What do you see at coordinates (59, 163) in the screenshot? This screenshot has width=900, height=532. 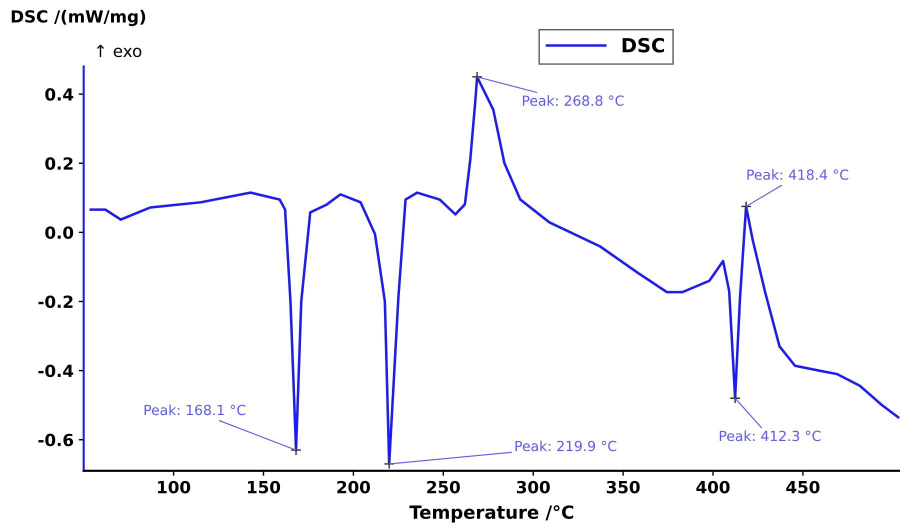 I see `y-tick-label: 0.2` at bounding box center [59, 163].